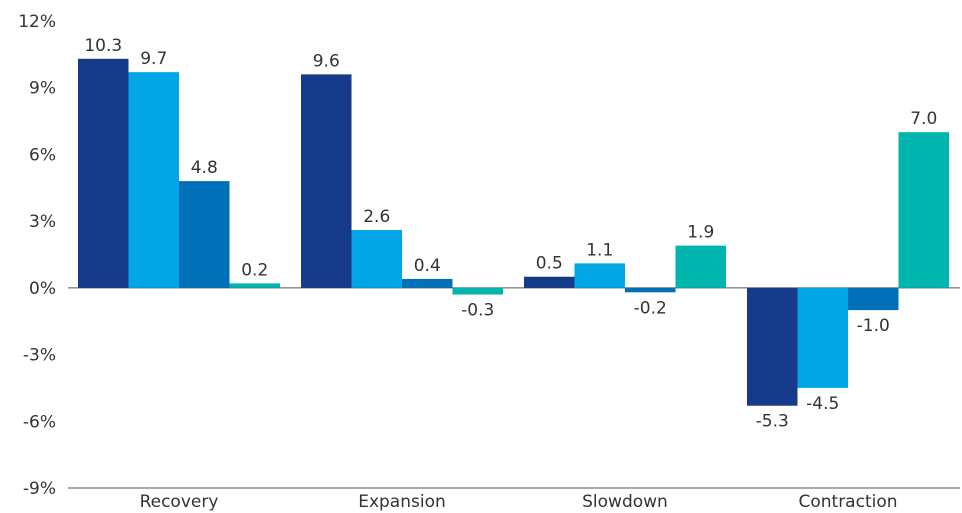  What do you see at coordinates (599, 250) in the screenshot?
I see `data-label: 1.1` at bounding box center [599, 250].